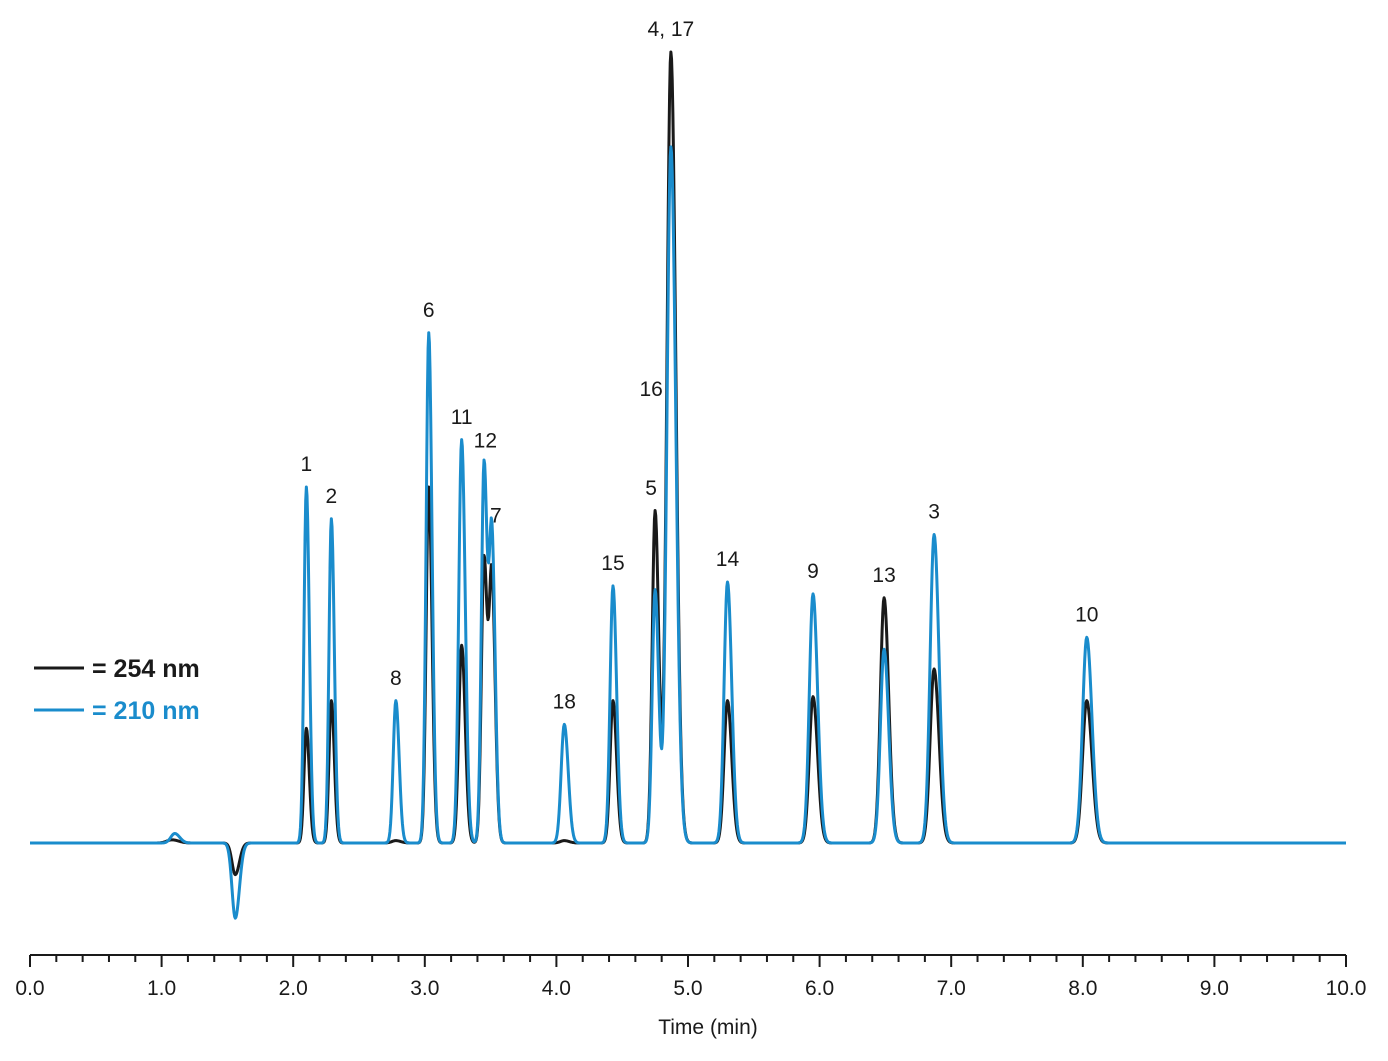 The height and width of the screenshot is (1061, 1388). Describe the element at coordinates (429, 310) in the screenshot. I see `peak-label: 6` at that location.